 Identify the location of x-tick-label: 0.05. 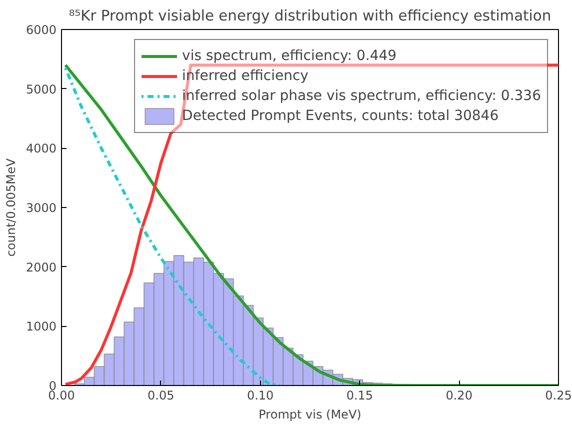
(161, 395).